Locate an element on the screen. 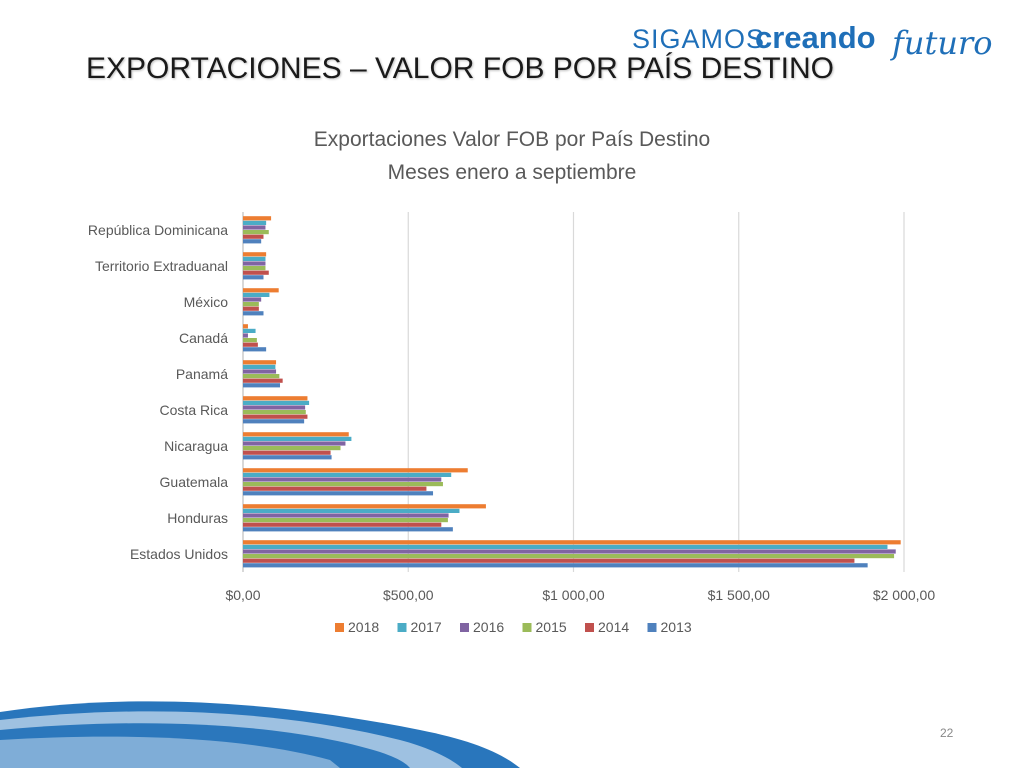 The height and width of the screenshot is (768, 1024). category-label: Estados Unidos is located at coordinates (179, 554).